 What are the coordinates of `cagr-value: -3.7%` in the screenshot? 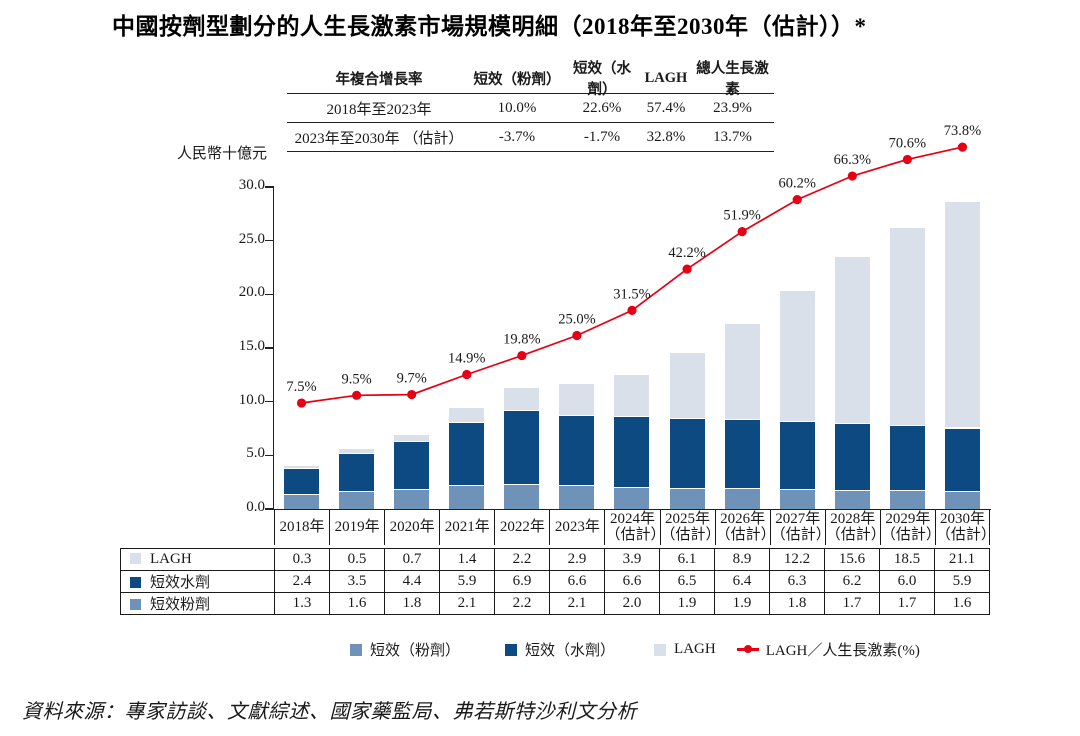 It's located at (517, 136).